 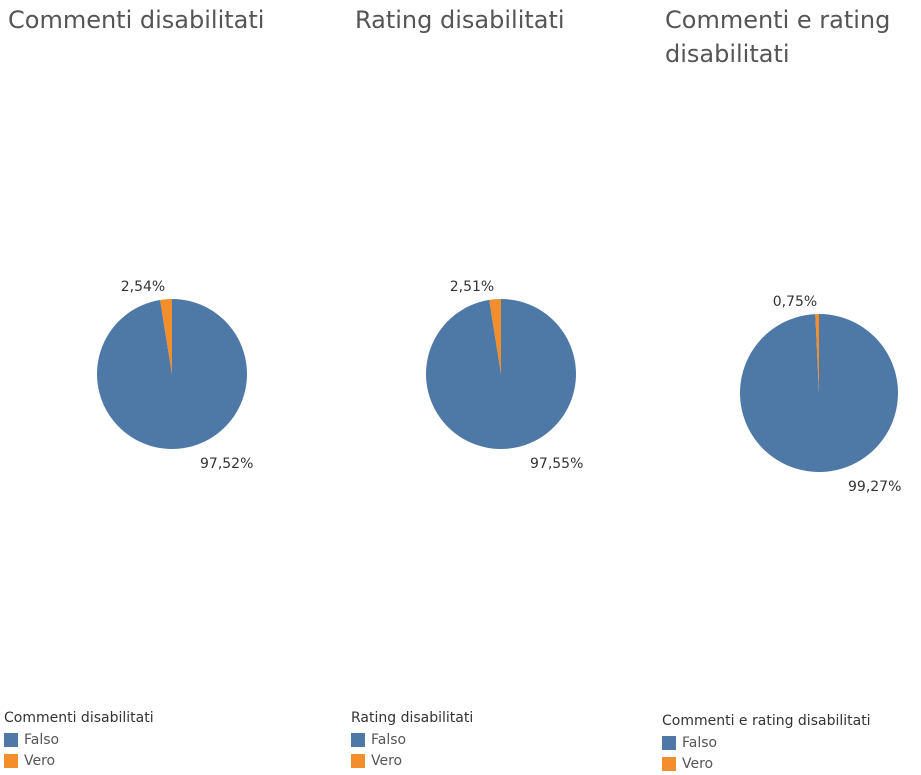 I want to click on data-label-falso: 97,55%, so click(x=556, y=464).